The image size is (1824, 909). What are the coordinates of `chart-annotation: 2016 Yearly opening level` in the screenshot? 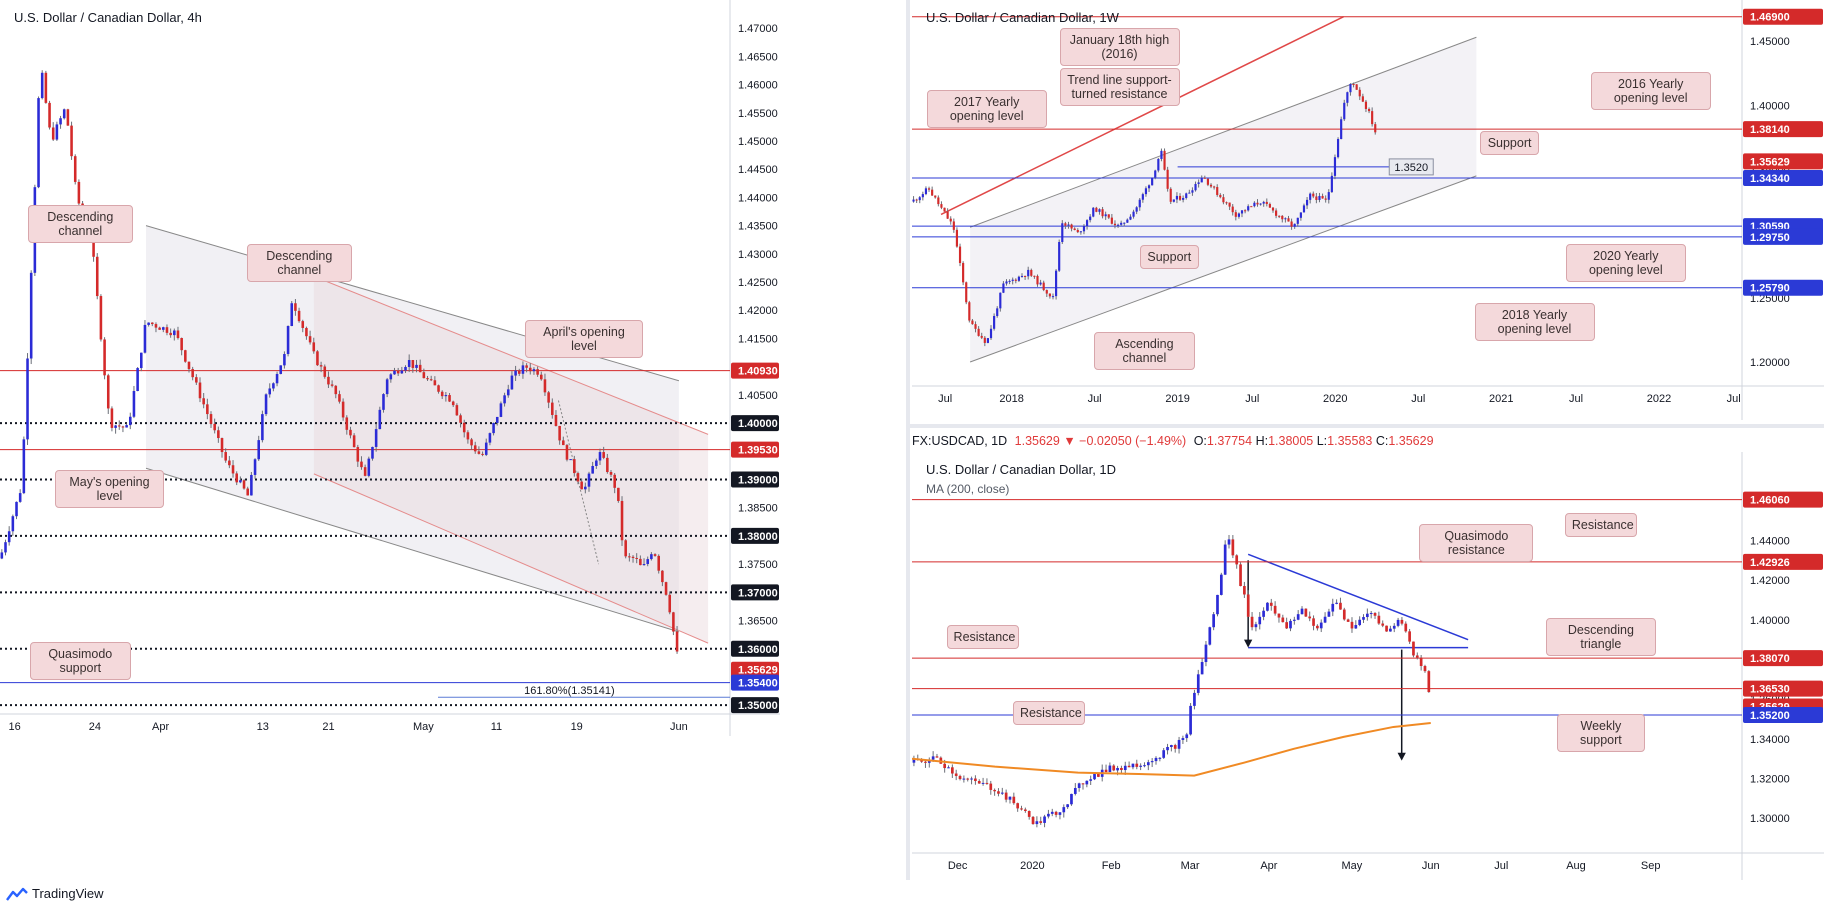 It's located at (1650, 90).